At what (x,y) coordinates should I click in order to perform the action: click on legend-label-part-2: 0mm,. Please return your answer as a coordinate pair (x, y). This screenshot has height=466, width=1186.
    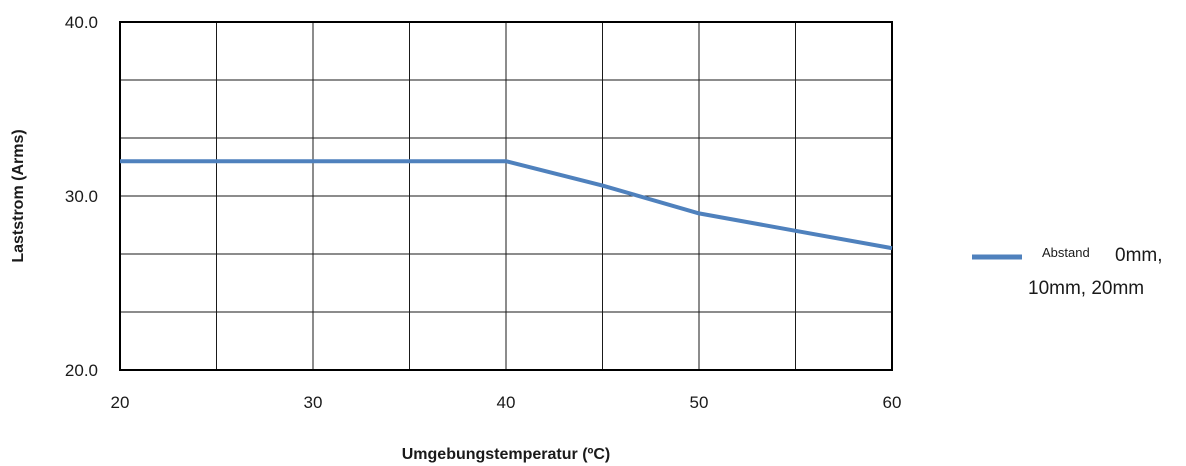
    Looking at the image, I should click on (1139, 255).